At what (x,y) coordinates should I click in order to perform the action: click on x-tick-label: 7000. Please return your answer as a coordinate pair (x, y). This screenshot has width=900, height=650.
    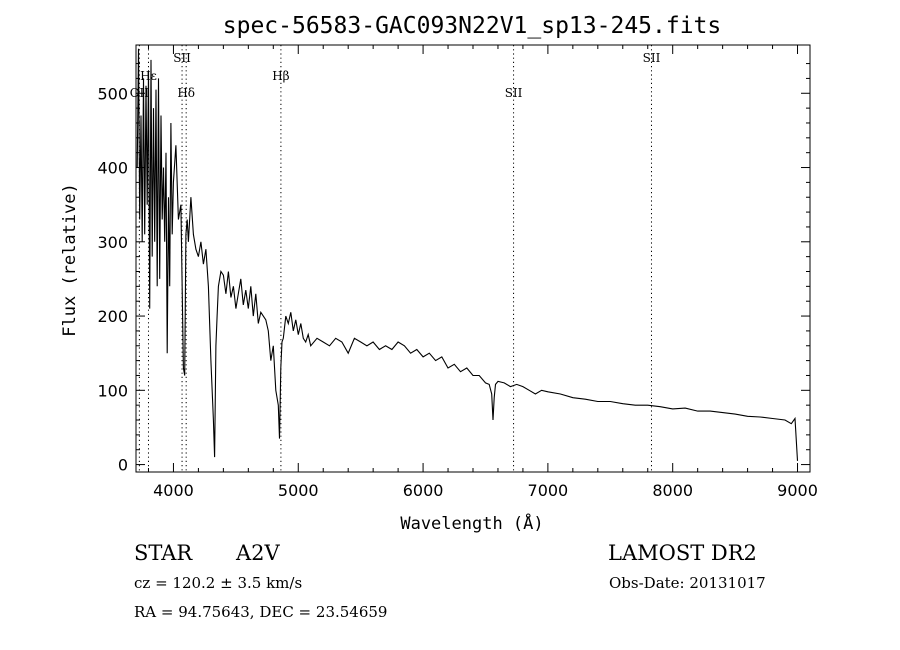
    Looking at the image, I should click on (548, 490).